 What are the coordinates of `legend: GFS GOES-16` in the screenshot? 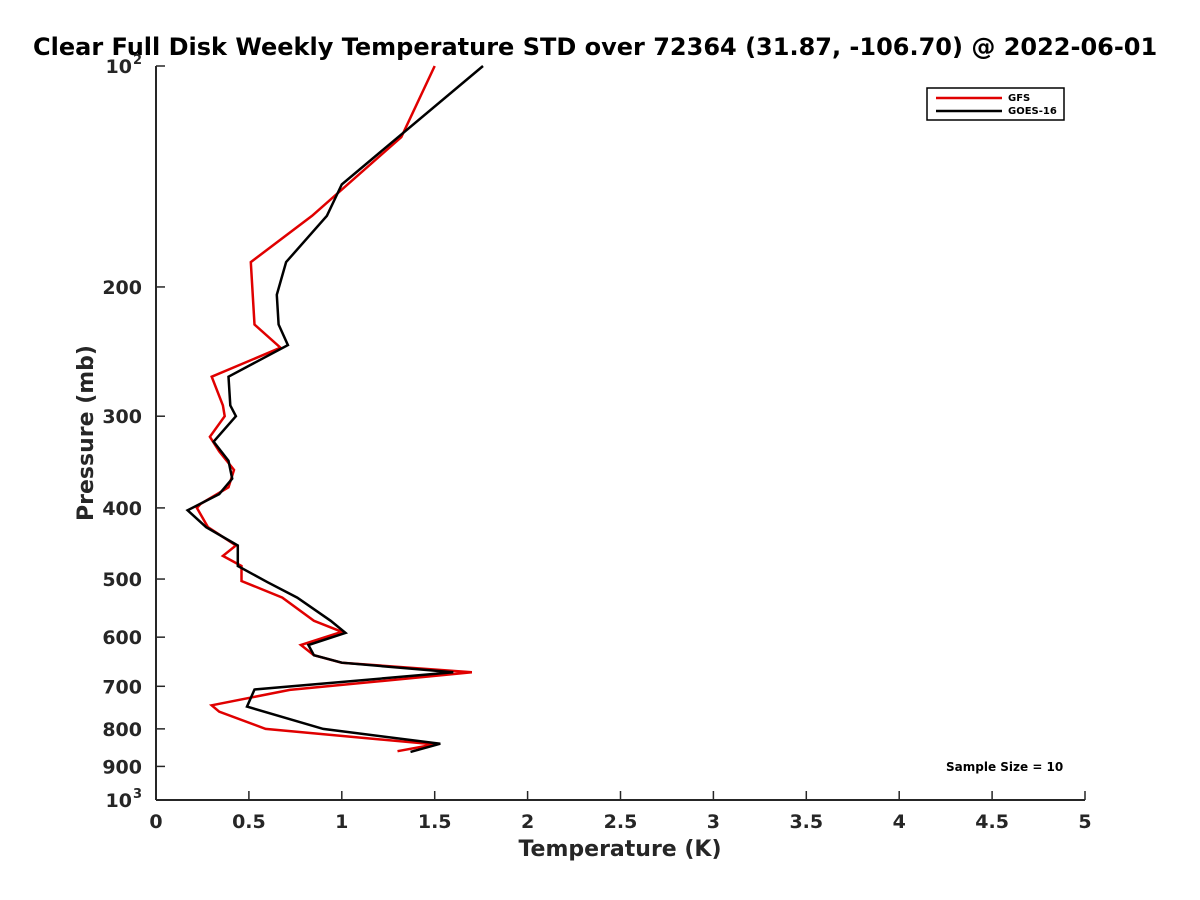 It's located at (995, 104).